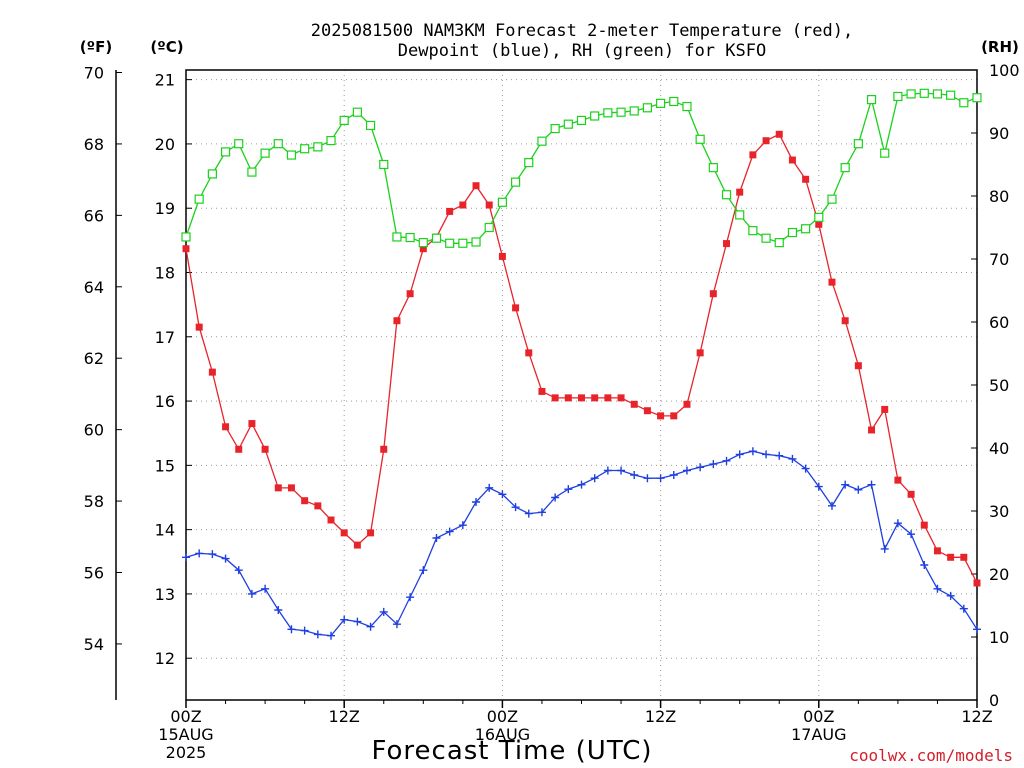 This screenshot has height=768, width=1024. What do you see at coordinates (999, 259) in the screenshot?
I see `rh-tick-label: 70` at bounding box center [999, 259].